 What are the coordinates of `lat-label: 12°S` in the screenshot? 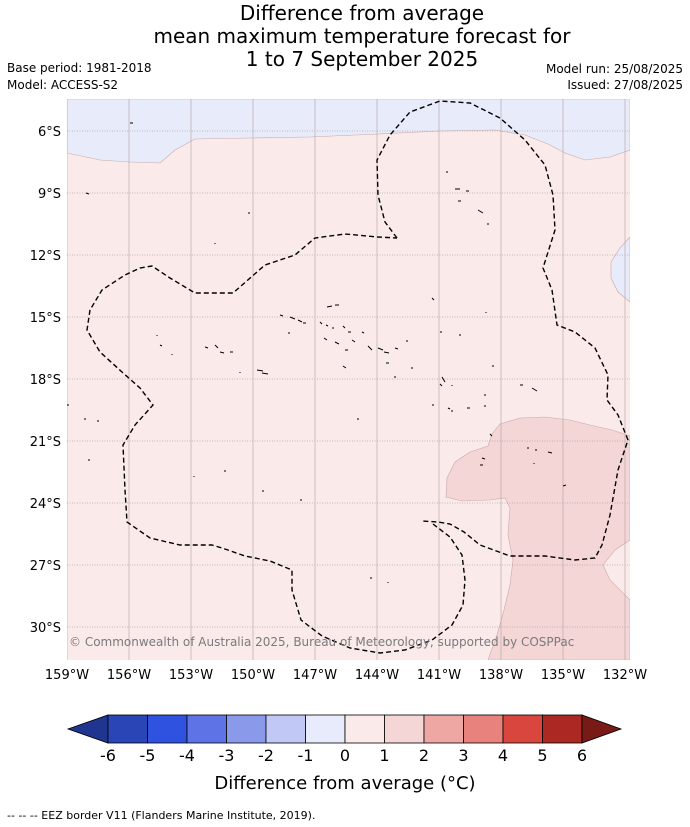 It's located at (45, 256).